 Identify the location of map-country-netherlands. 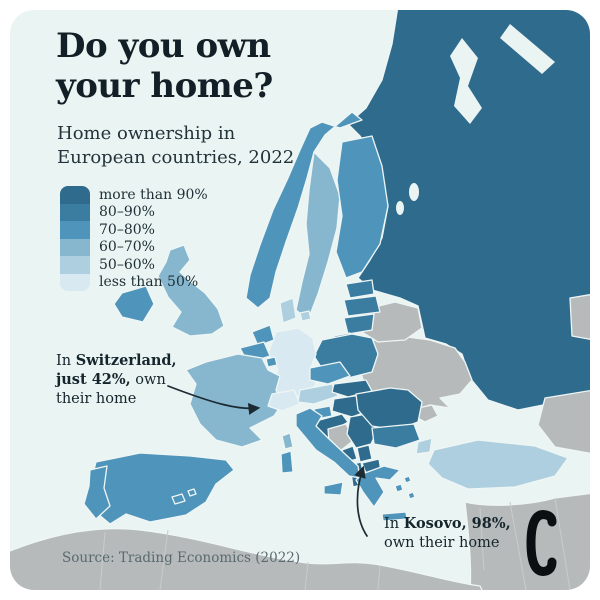
(263, 335).